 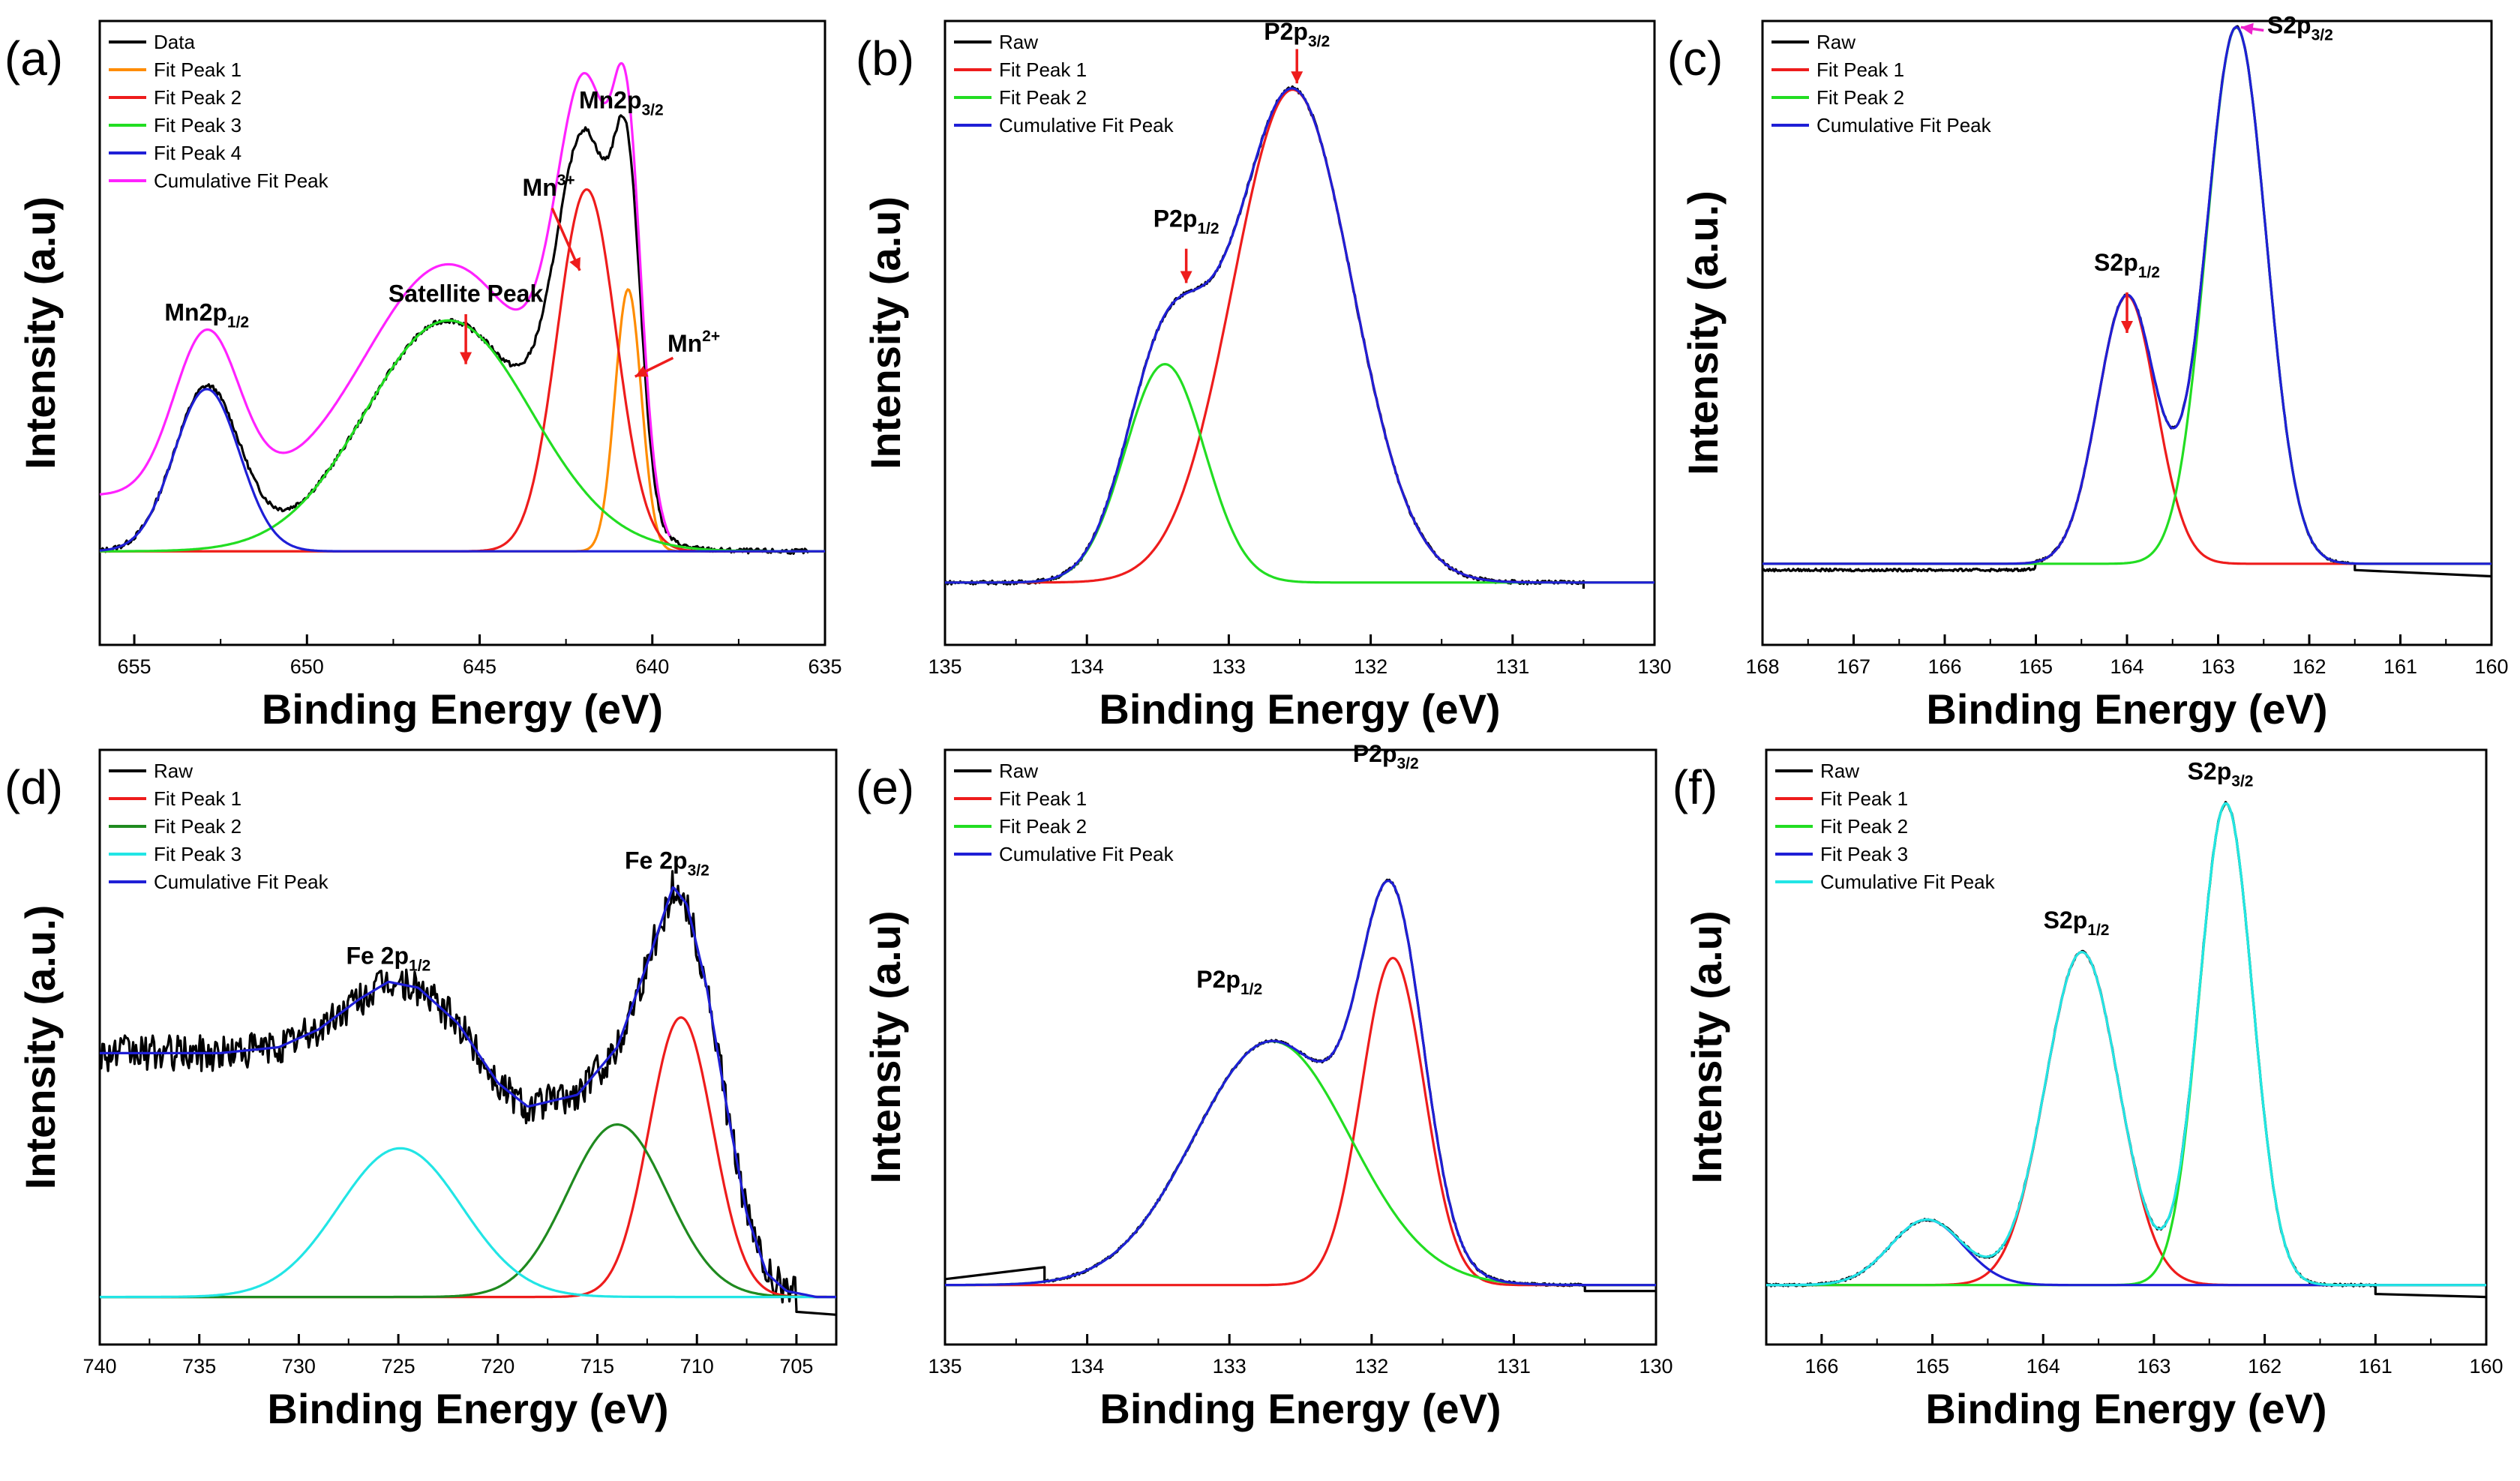 What do you see at coordinates (597, 1366) in the screenshot?
I see `x-tick-label: 715` at bounding box center [597, 1366].